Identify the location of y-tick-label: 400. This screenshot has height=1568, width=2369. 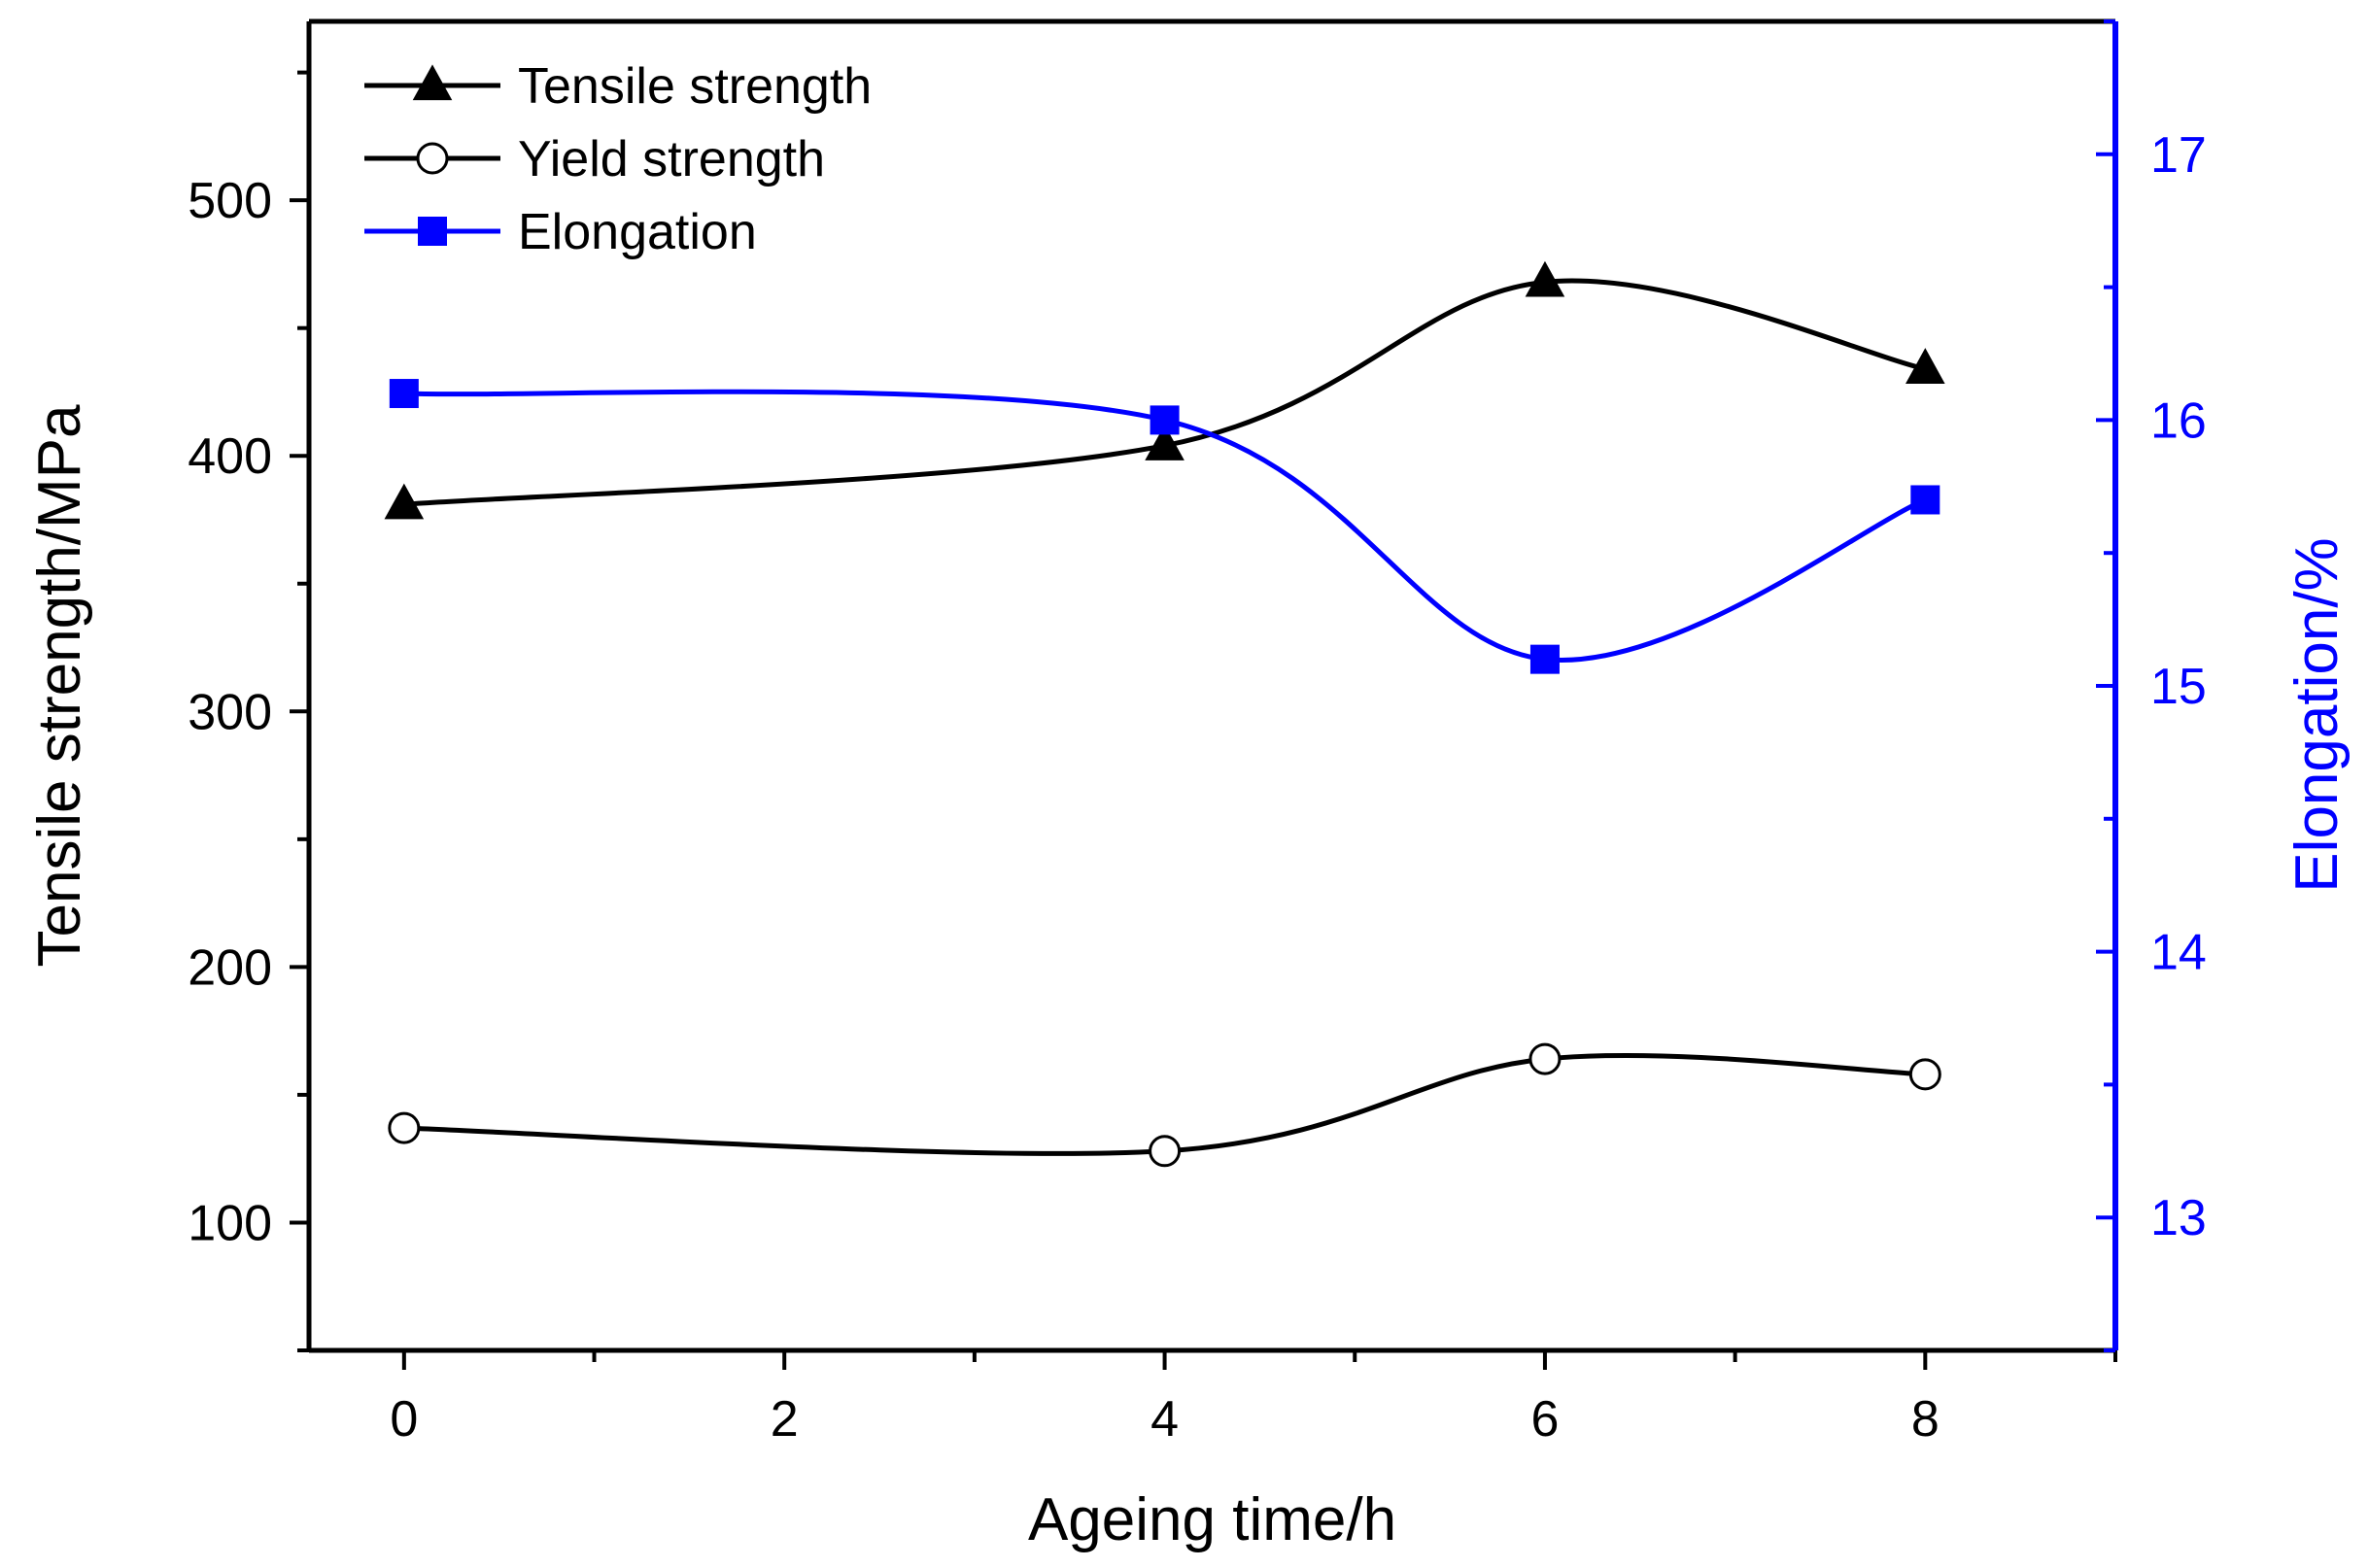
(230, 456).